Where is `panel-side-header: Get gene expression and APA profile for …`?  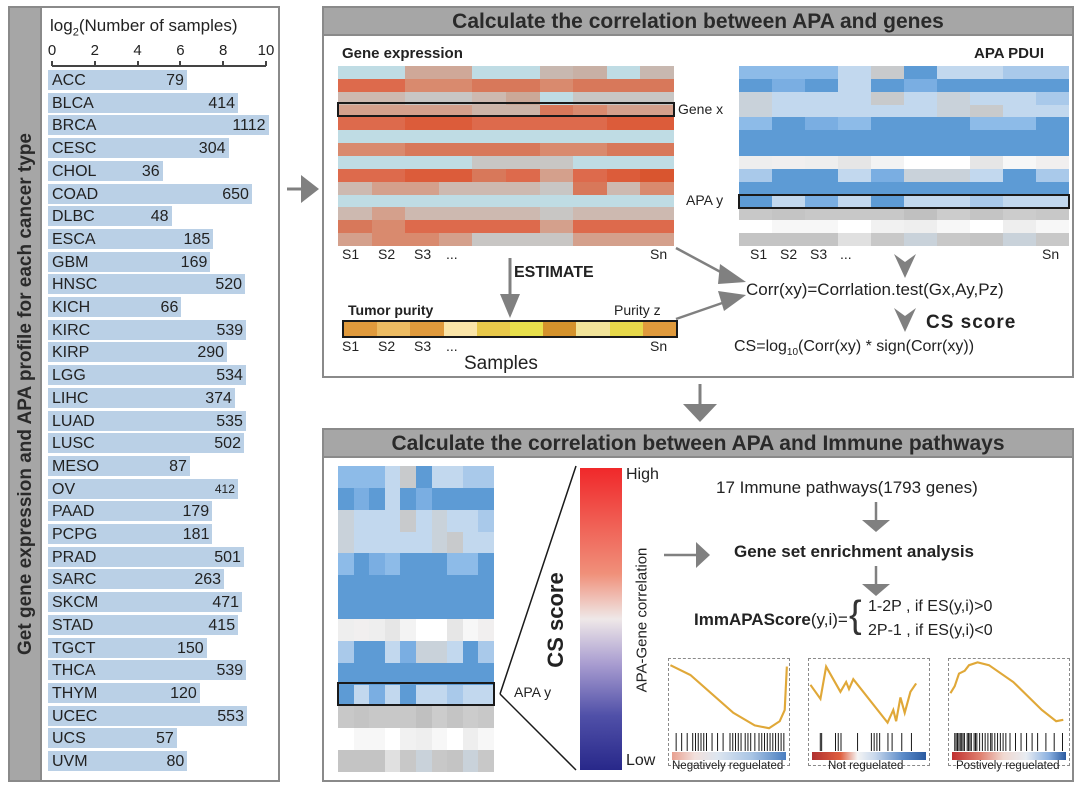
panel-side-header: Get gene expression and APA profile for … is located at coordinates (26, 394).